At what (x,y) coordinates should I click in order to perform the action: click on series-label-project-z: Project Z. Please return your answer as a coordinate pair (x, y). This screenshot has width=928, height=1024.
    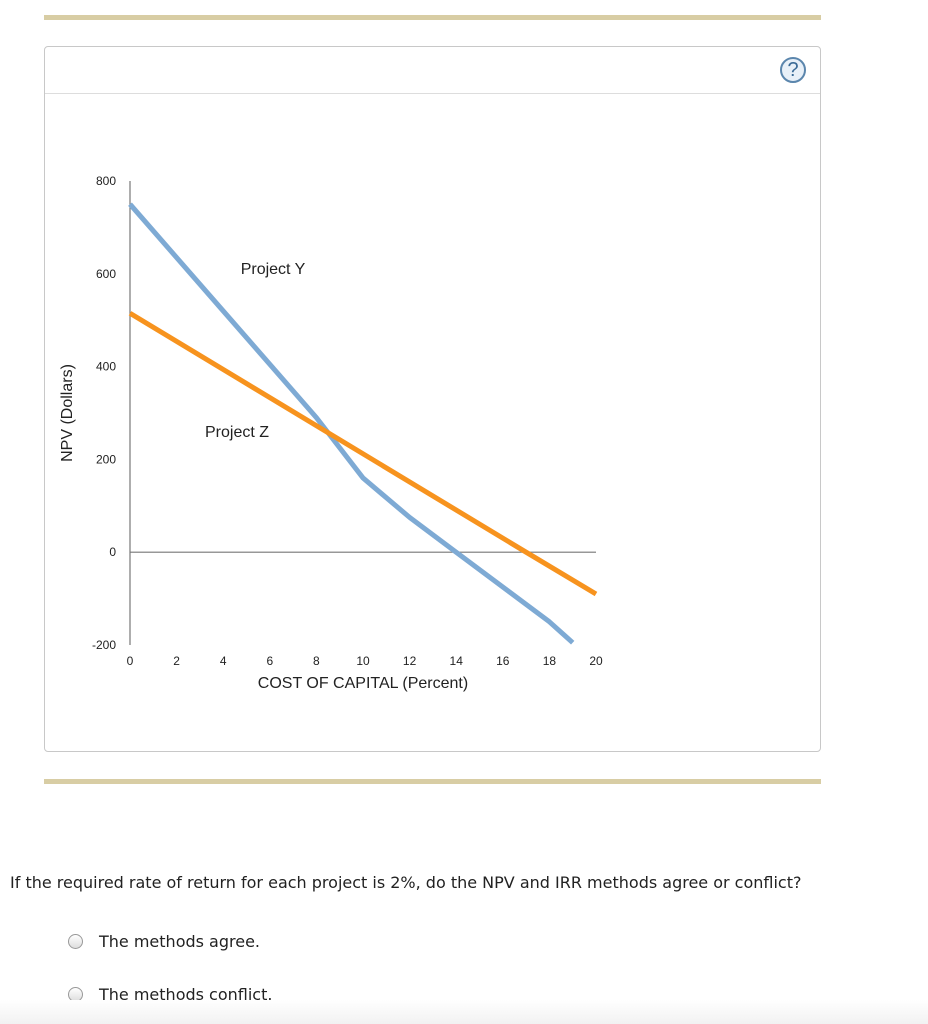
    Looking at the image, I should click on (237, 432).